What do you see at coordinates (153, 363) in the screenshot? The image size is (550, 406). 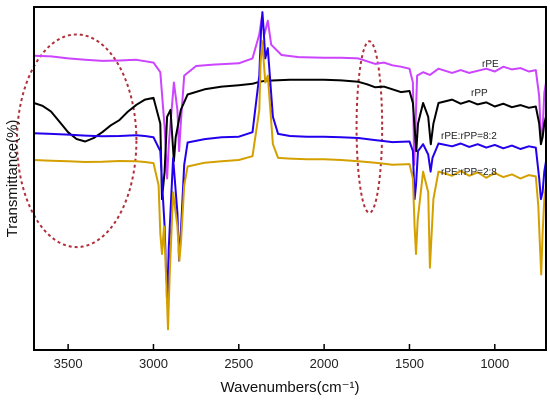 I see `x-tick-label: 3000` at bounding box center [153, 363].